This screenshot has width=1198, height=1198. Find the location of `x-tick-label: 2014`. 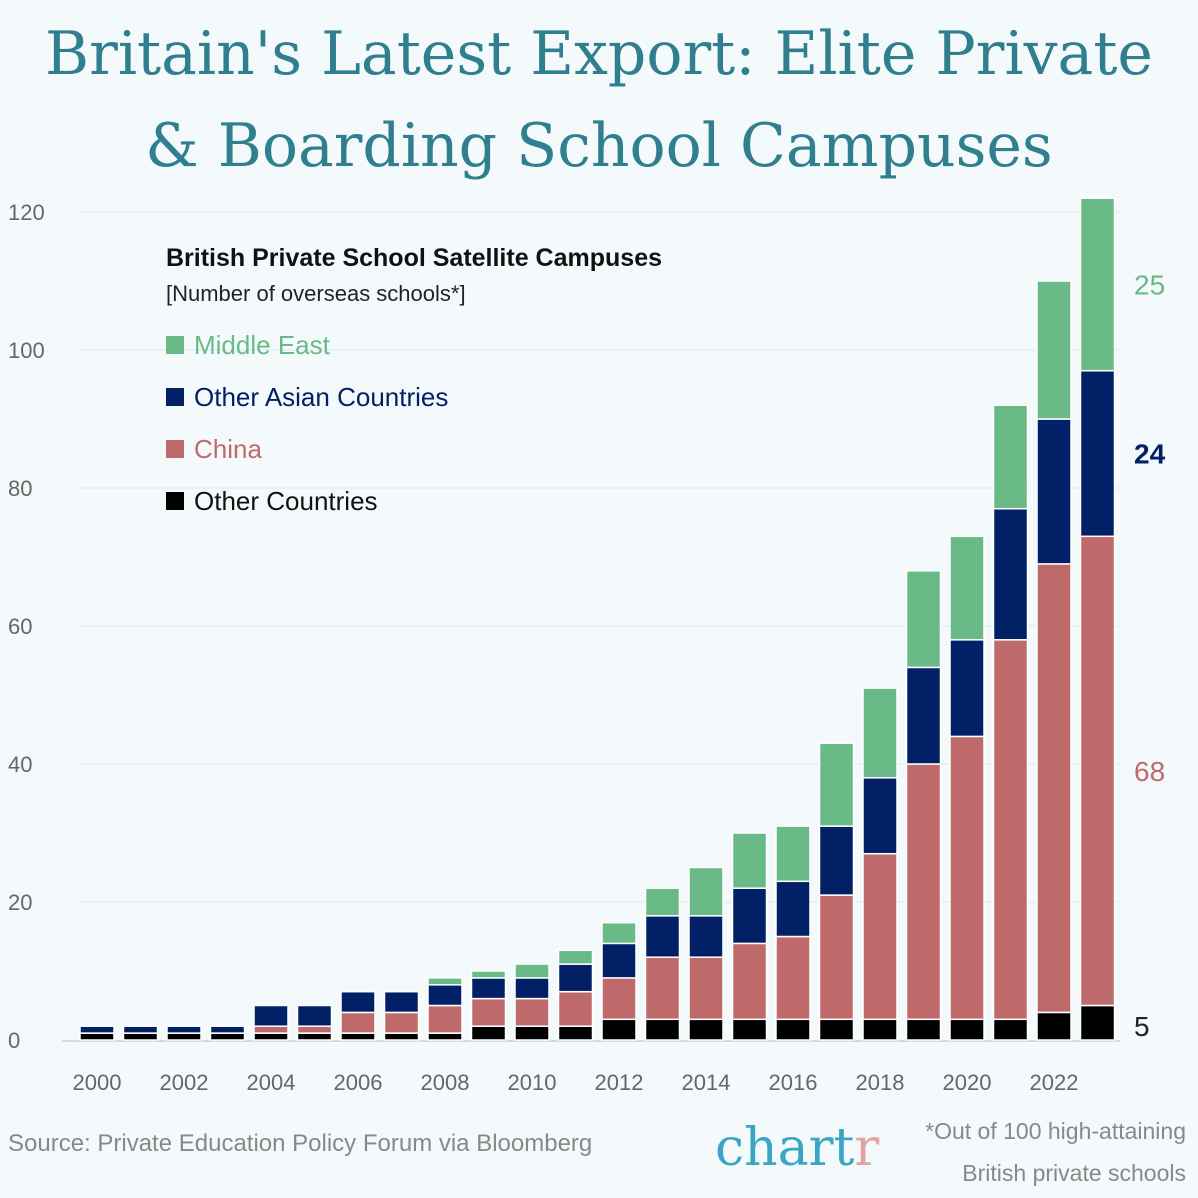

x-tick-label: 2014 is located at coordinates (706, 1082).